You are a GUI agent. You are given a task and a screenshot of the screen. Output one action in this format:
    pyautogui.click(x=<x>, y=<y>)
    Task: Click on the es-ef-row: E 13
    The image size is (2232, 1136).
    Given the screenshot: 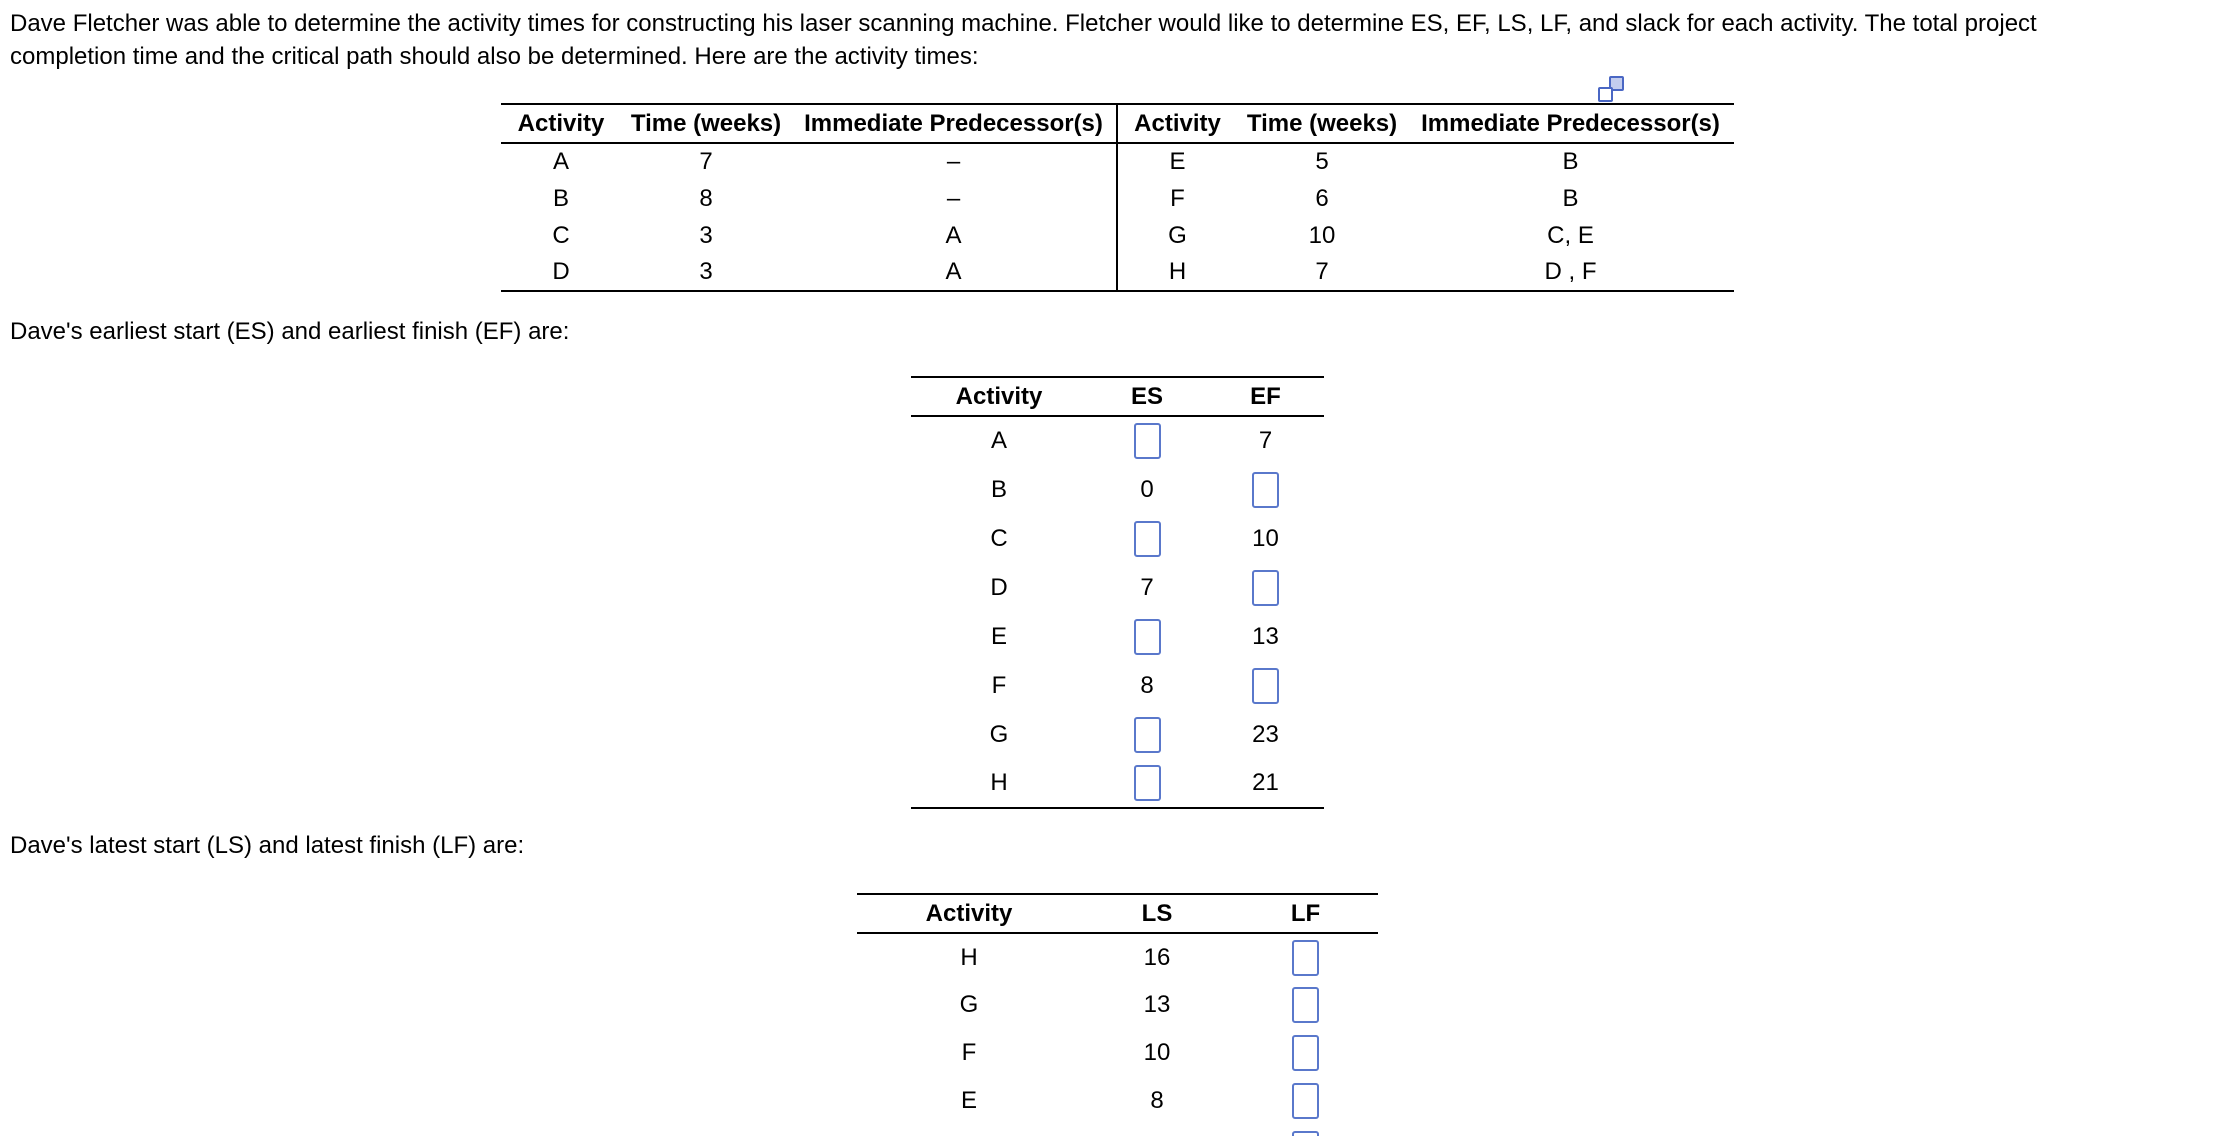 What is the action you would take?
    pyautogui.click(x=1117, y=636)
    